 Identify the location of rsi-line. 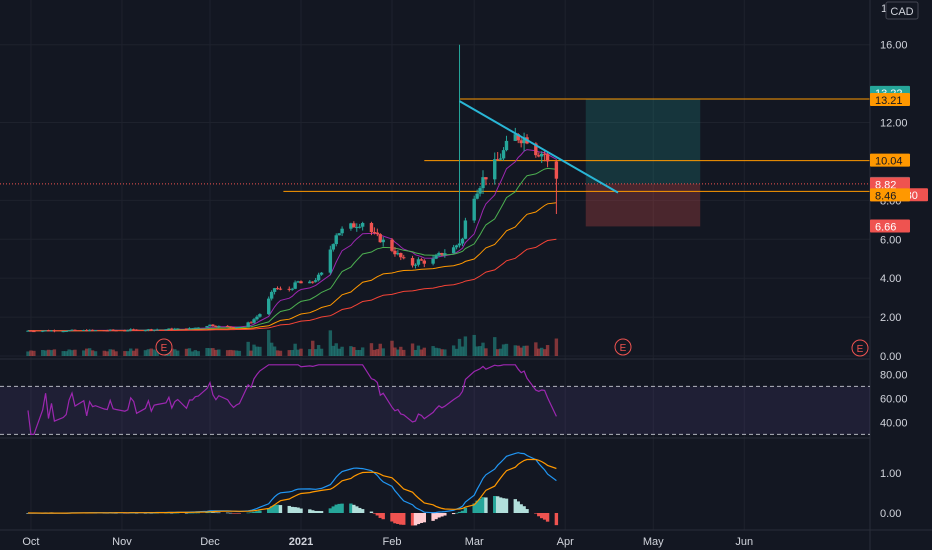
(292, 399).